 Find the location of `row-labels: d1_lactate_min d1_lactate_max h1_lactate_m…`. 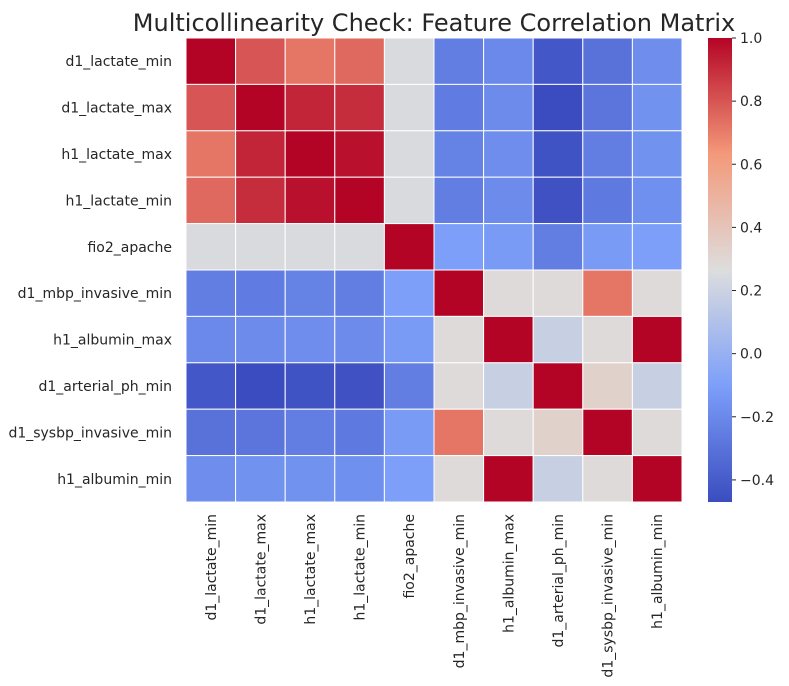

row-labels: d1_lactate_min d1_lactate_max h1_lactate_m… is located at coordinates (90, 271).